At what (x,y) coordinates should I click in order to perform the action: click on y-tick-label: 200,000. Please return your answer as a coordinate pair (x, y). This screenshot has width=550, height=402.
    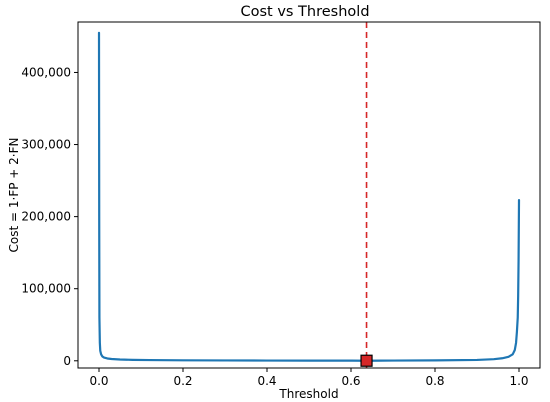
    Looking at the image, I should click on (46, 217).